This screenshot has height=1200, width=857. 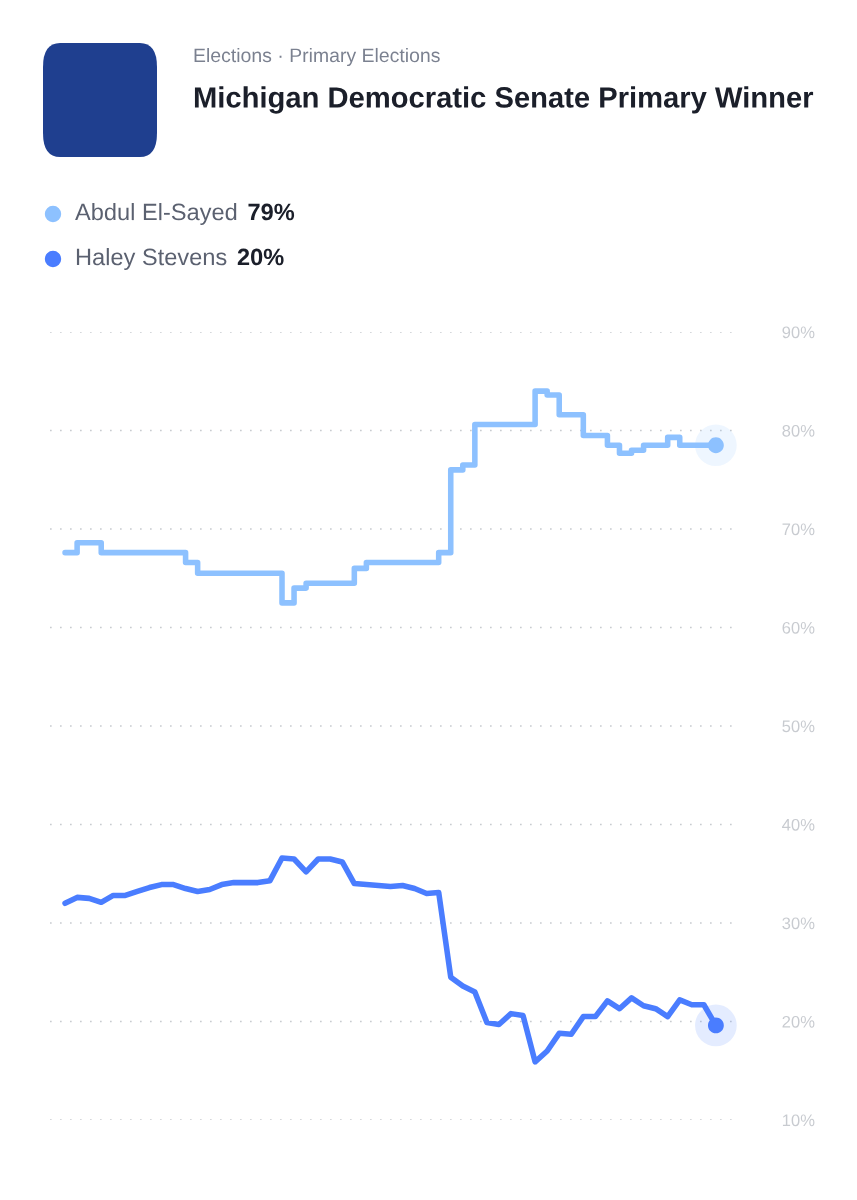 What do you see at coordinates (260, 257) in the screenshot?
I see `text: 20%` at bounding box center [260, 257].